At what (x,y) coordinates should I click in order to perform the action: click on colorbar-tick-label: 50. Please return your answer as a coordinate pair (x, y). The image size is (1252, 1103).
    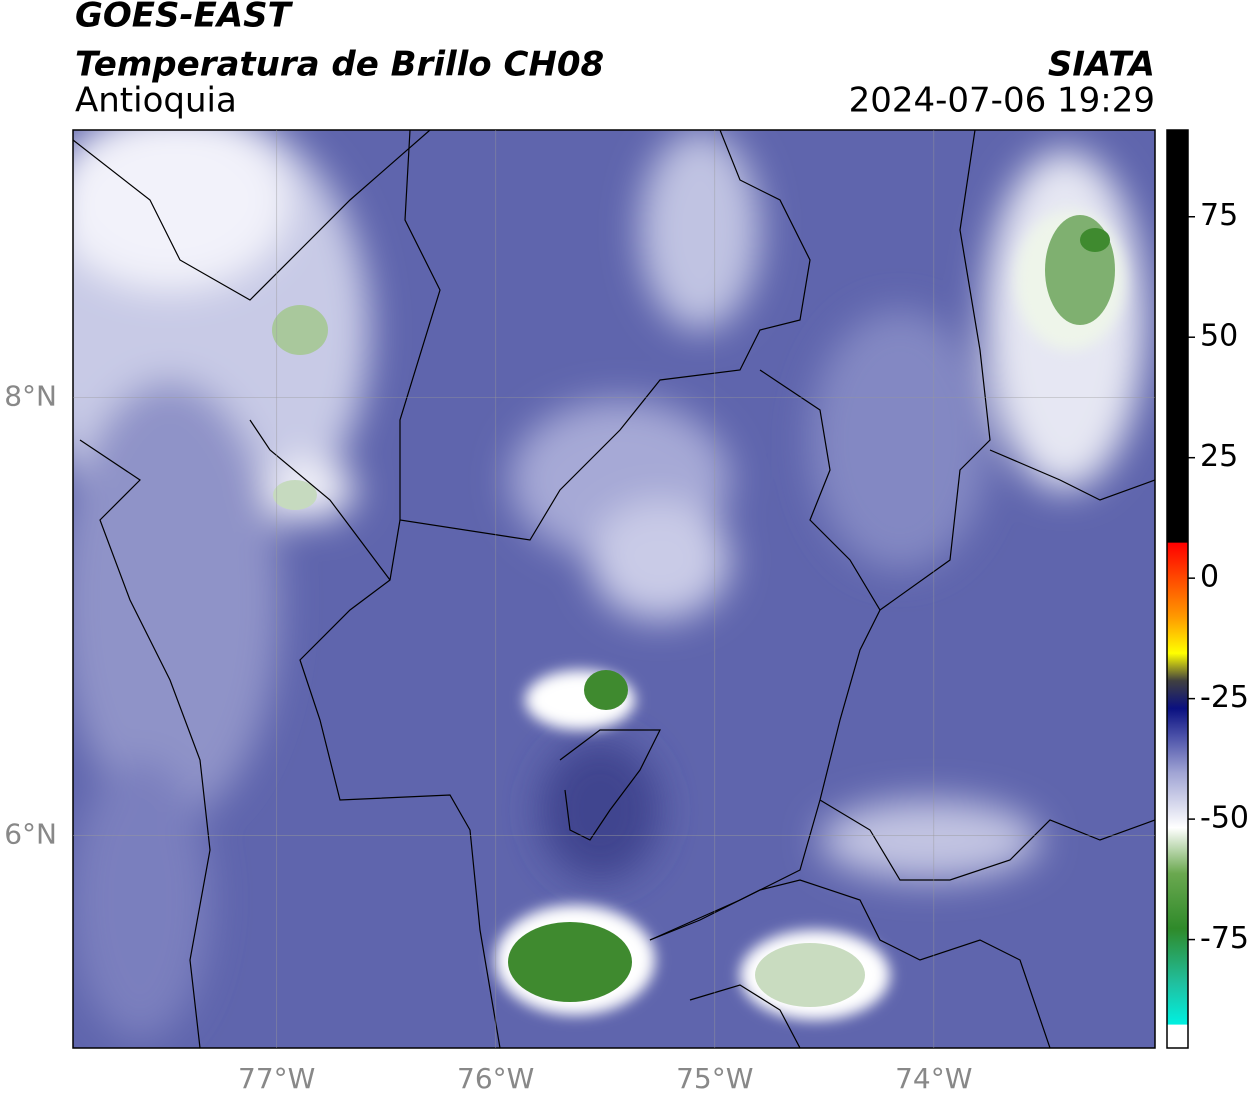
    Looking at the image, I should click on (1219, 336).